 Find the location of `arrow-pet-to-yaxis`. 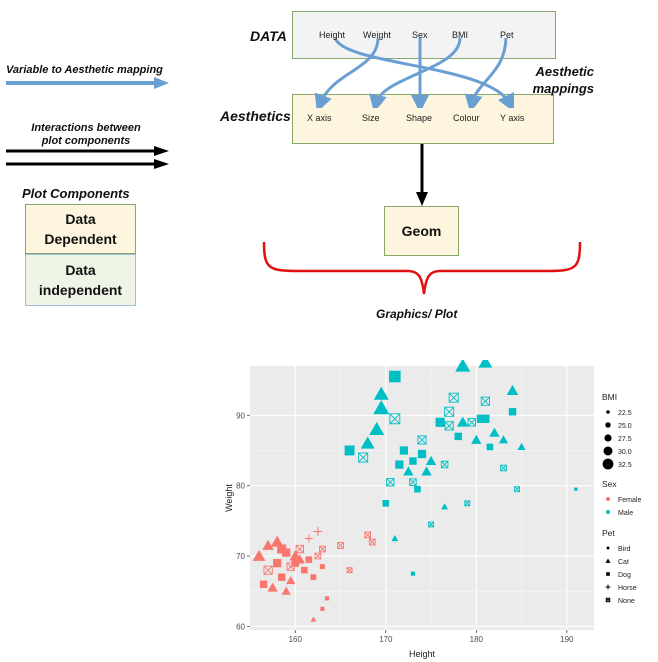

arrow-pet-to-yaxis is located at coordinates (486, 72).